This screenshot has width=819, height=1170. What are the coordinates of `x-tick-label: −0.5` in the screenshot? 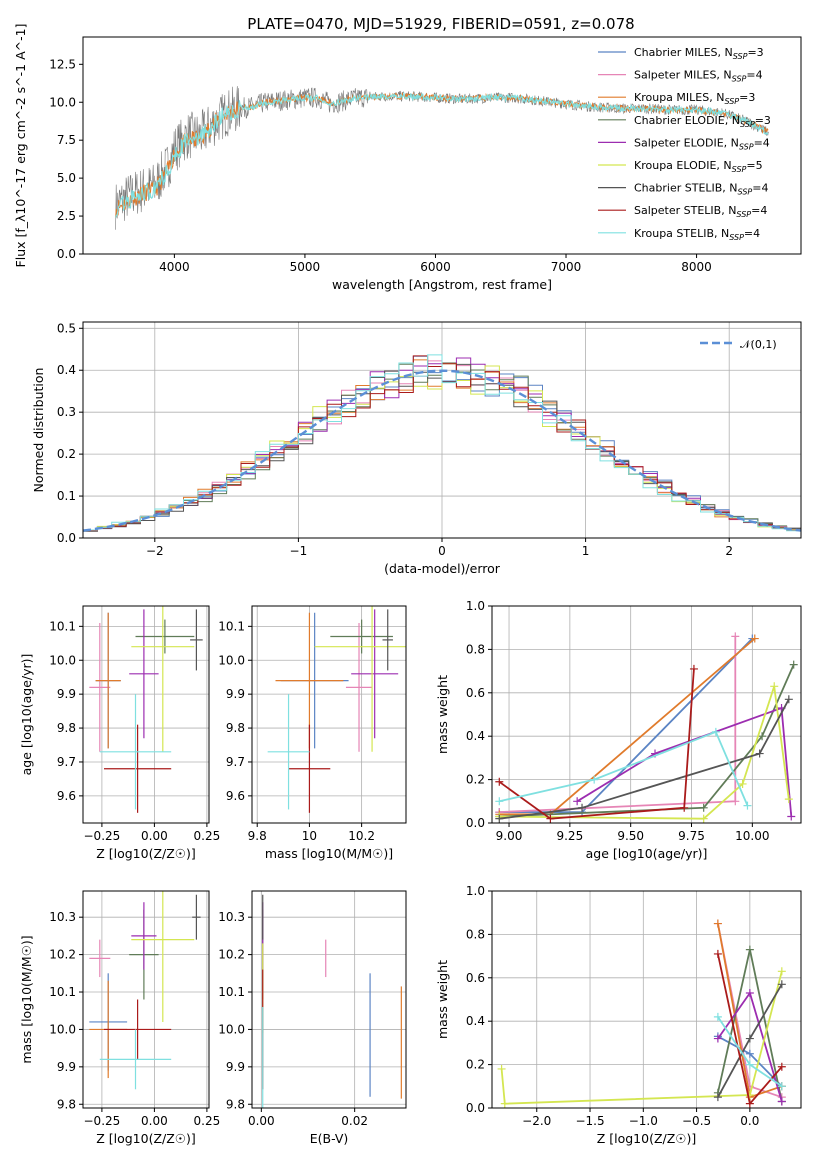 It's located at (696, 1121).